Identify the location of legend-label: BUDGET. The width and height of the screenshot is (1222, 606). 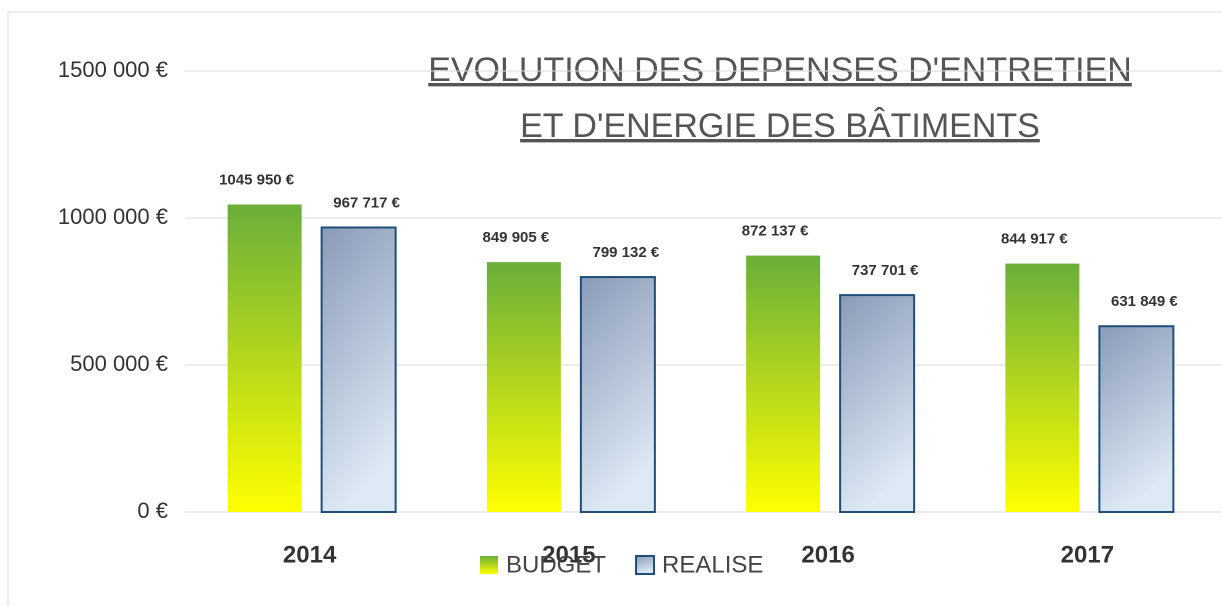
(556, 564).